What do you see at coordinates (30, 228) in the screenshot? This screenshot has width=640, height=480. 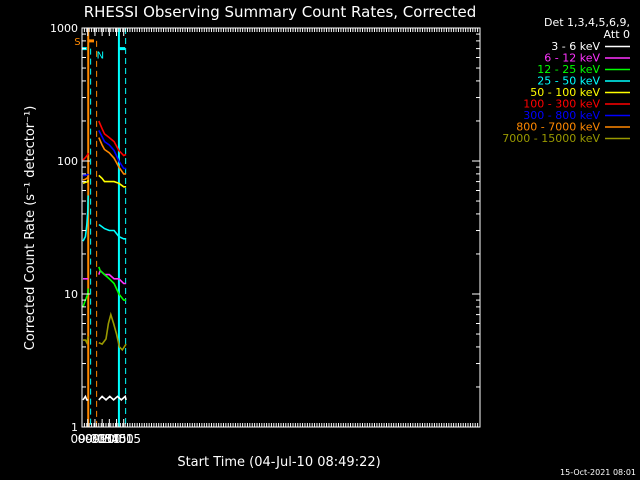 I see `y-axis-label: Corrected Count Rate (s⁻¹ detector⁻¹)` at bounding box center [30, 228].